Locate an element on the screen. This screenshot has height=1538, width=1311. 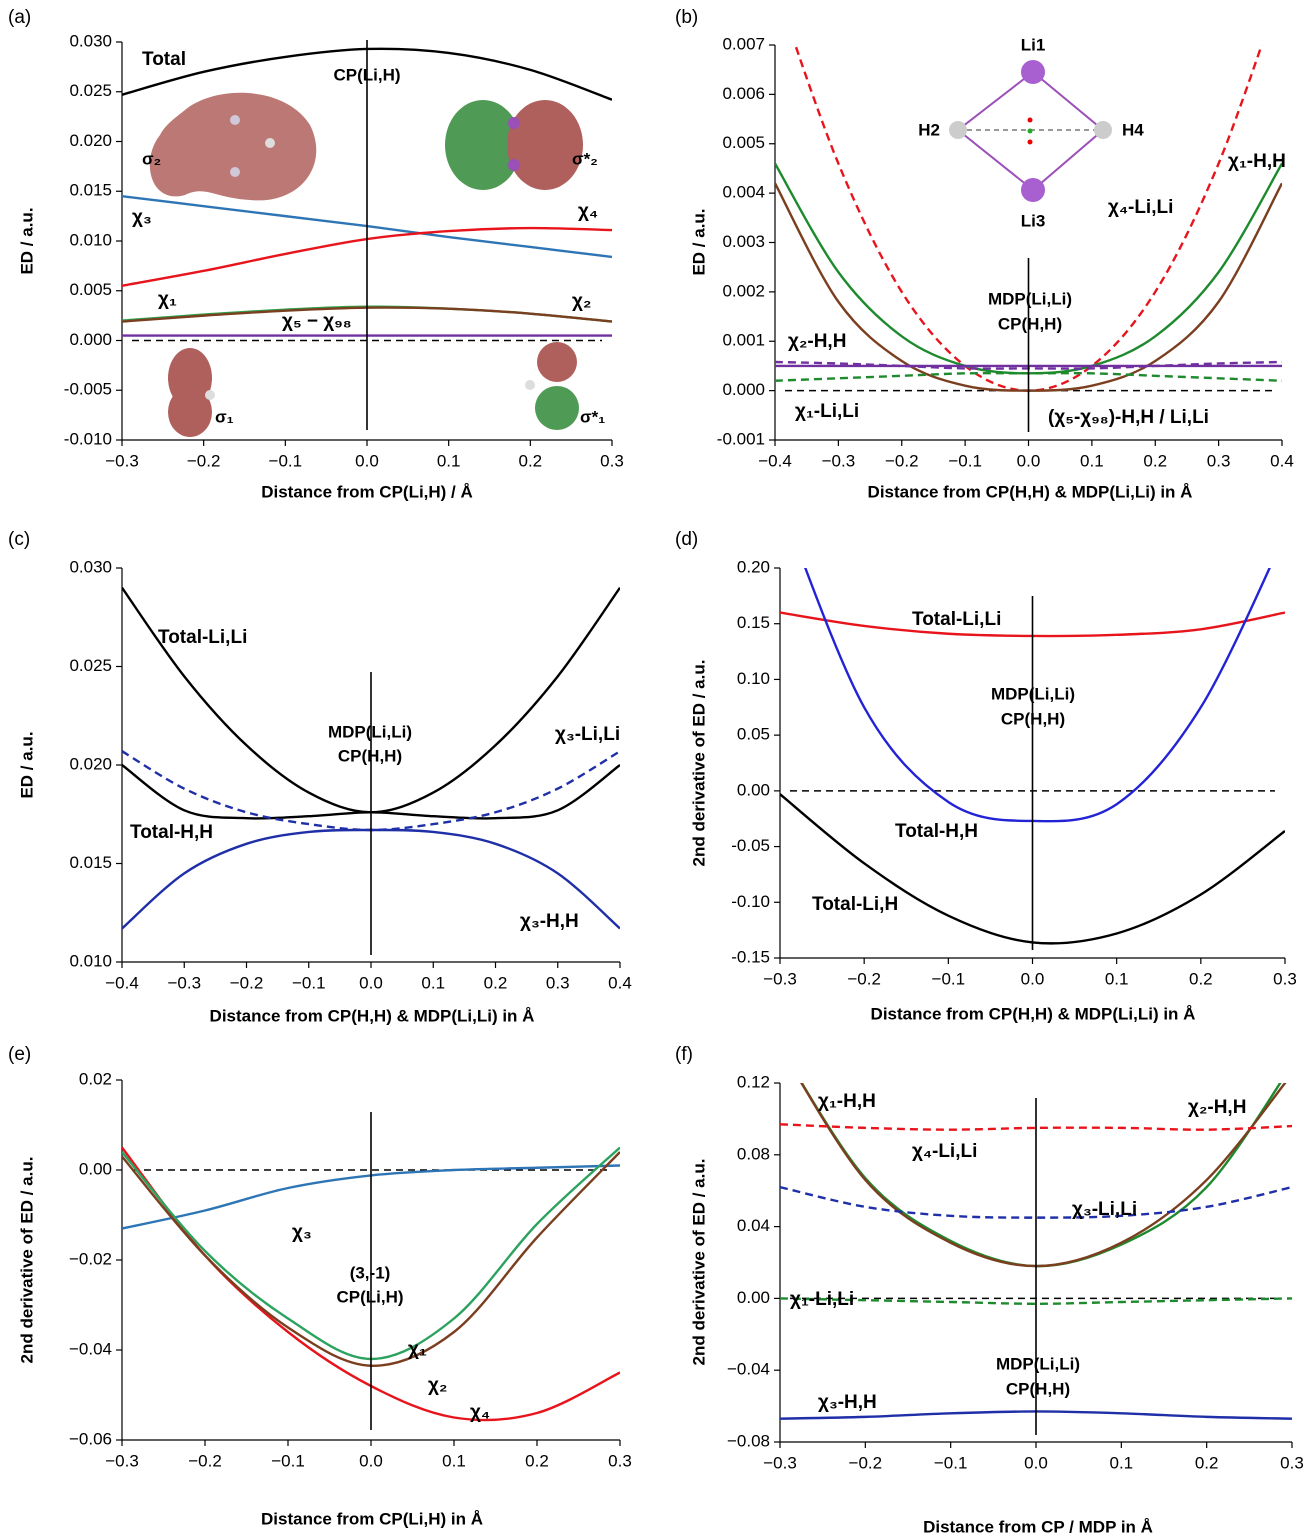
y-tick-label: 0.12 is located at coordinates (753, 1081).